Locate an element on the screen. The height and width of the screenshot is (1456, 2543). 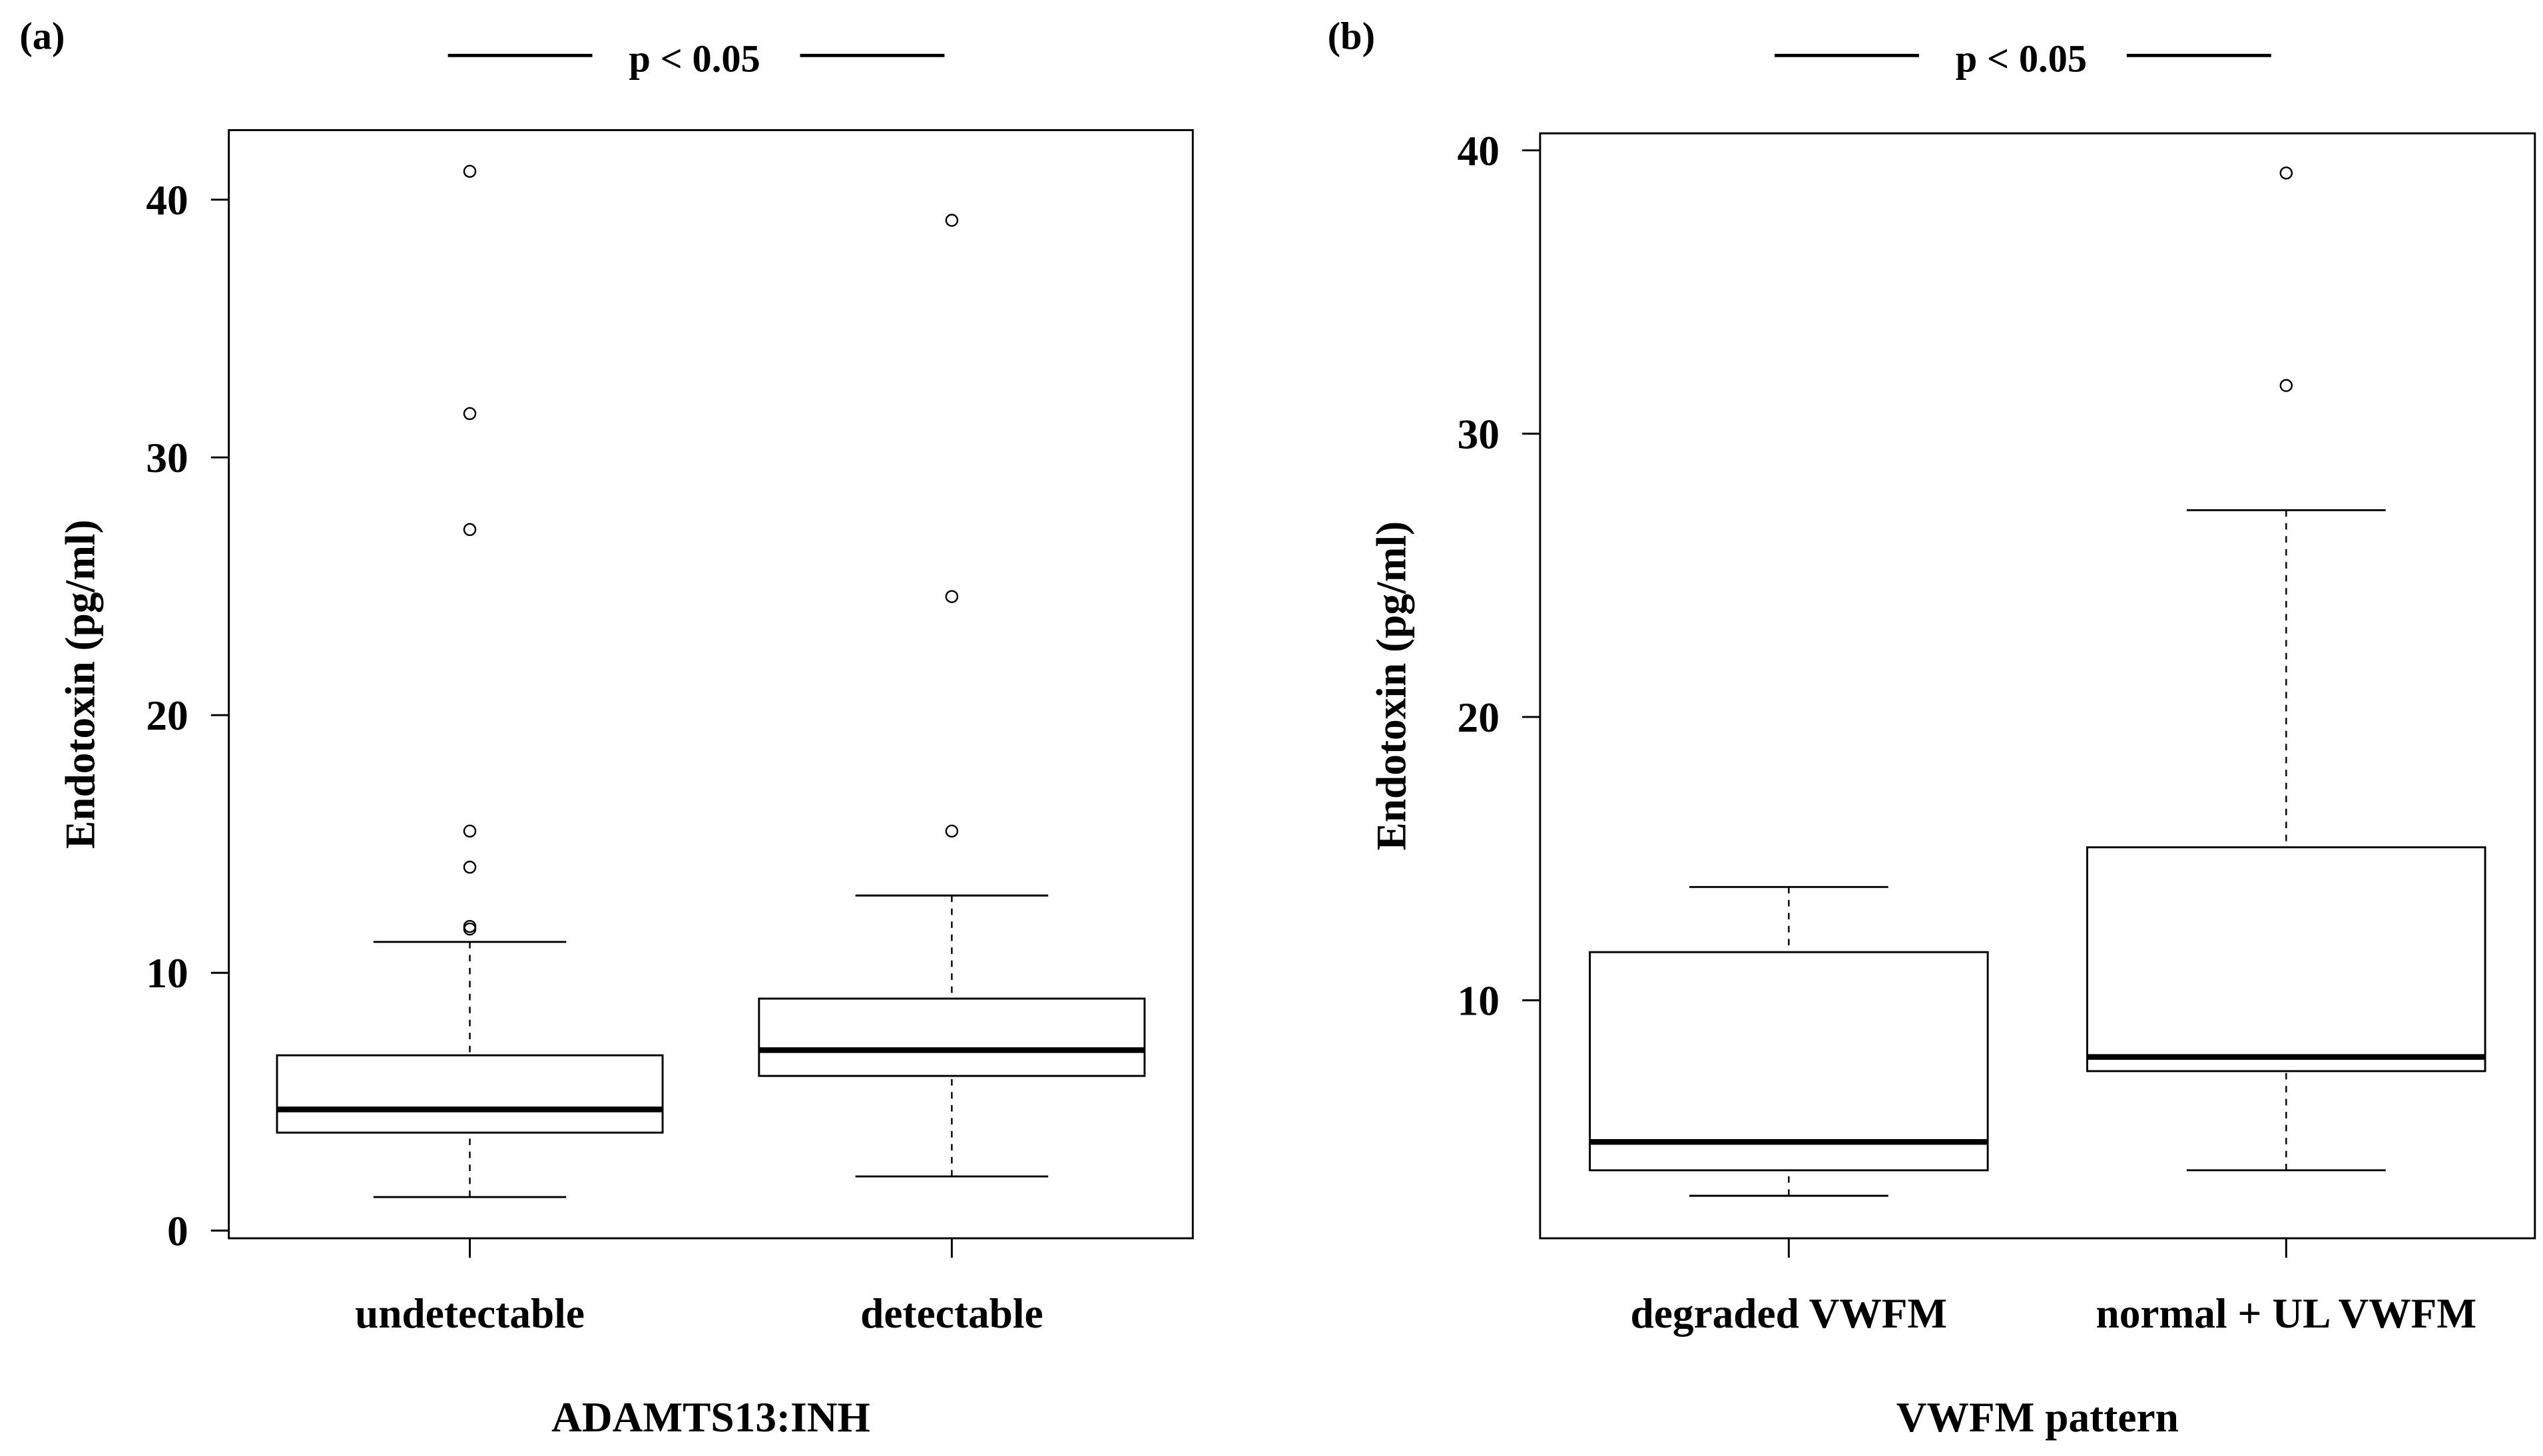
x-axis-label: ADAMTS13:INH is located at coordinates (710, 1417).